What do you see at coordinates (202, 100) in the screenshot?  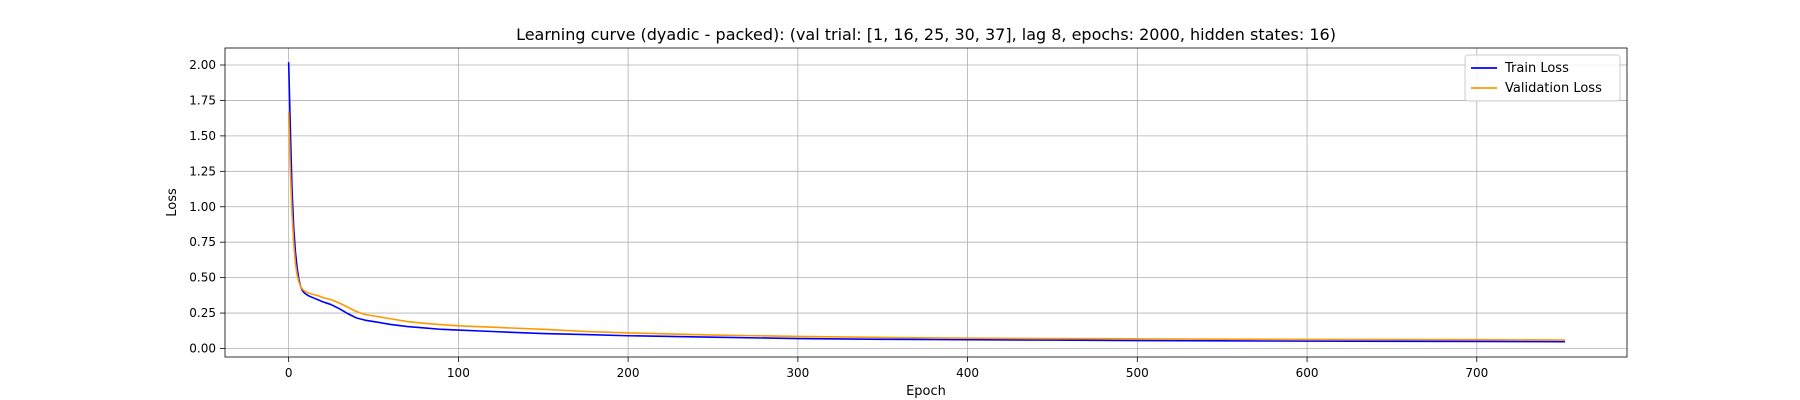 I see `y-tick-label: 1.75` at bounding box center [202, 100].